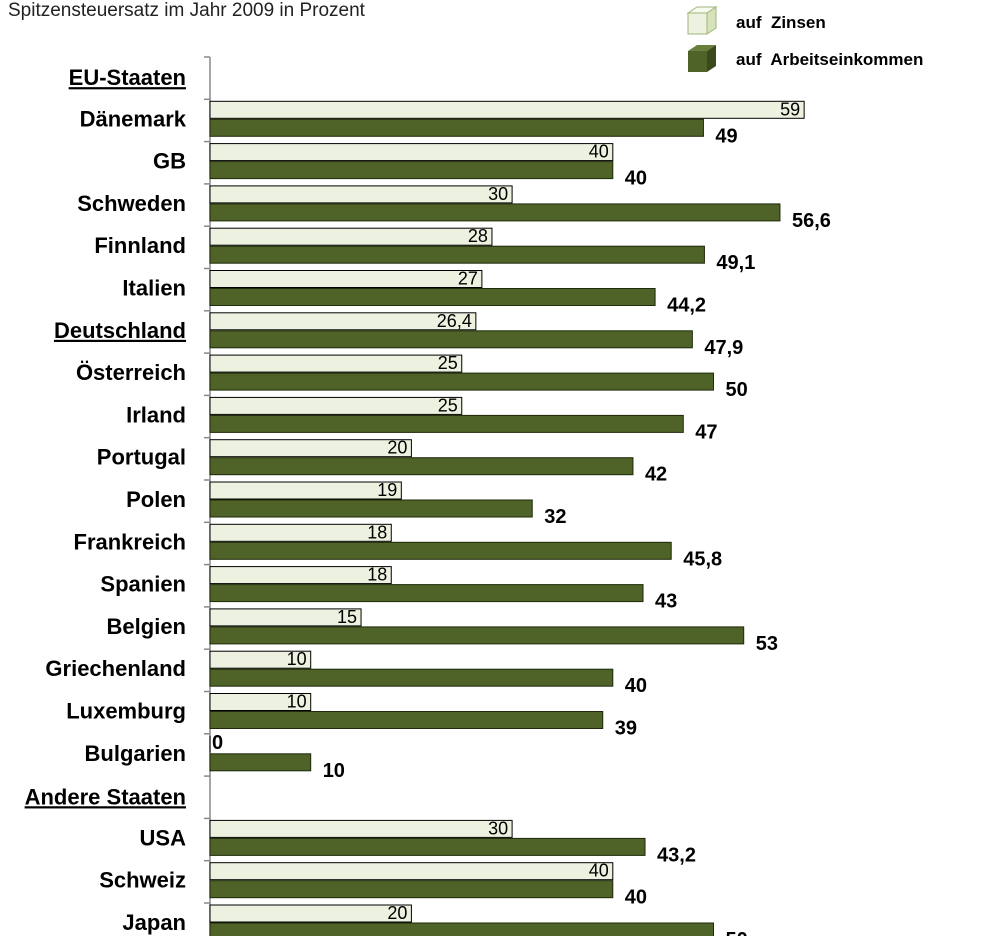  What do you see at coordinates (440, 550) in the screenshot?
I see `bar-arbeitseinkommen-frankreich` at bounding box center [440, 550].